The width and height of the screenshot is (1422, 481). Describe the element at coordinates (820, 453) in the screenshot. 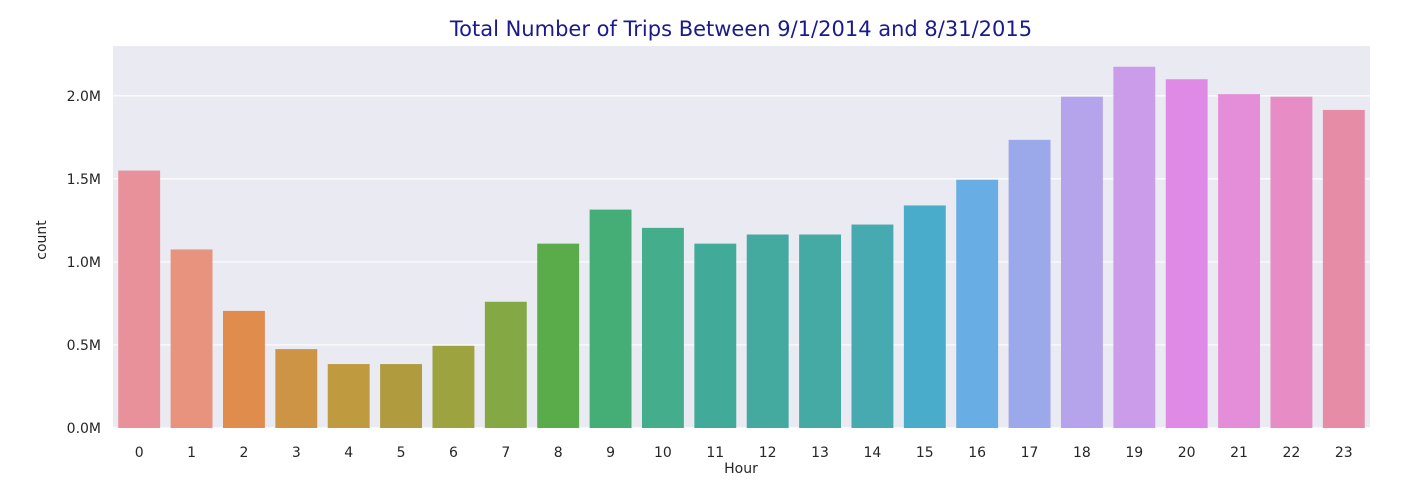

I see `x-tick-label: 13` at that location.